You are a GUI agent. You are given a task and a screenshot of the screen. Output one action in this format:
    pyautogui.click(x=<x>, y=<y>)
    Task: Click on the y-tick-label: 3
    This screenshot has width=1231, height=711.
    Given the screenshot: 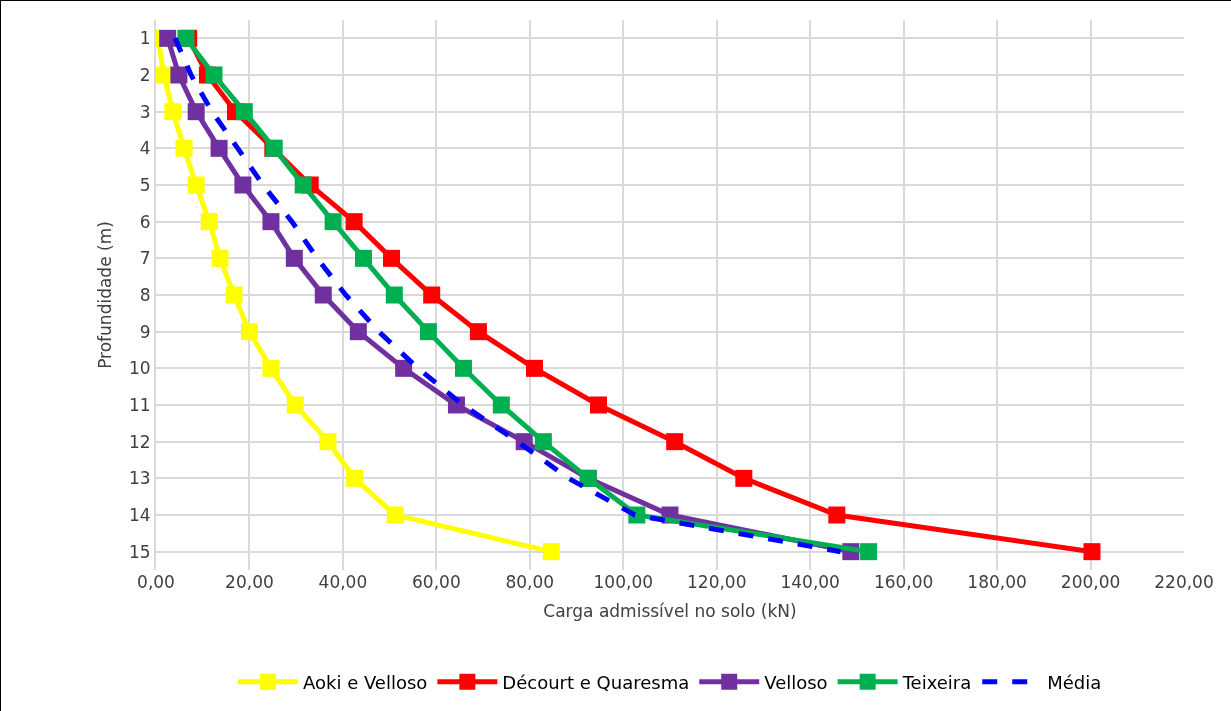 What is the action you would take?
    pyautogui.click(x=145, y=111)
    